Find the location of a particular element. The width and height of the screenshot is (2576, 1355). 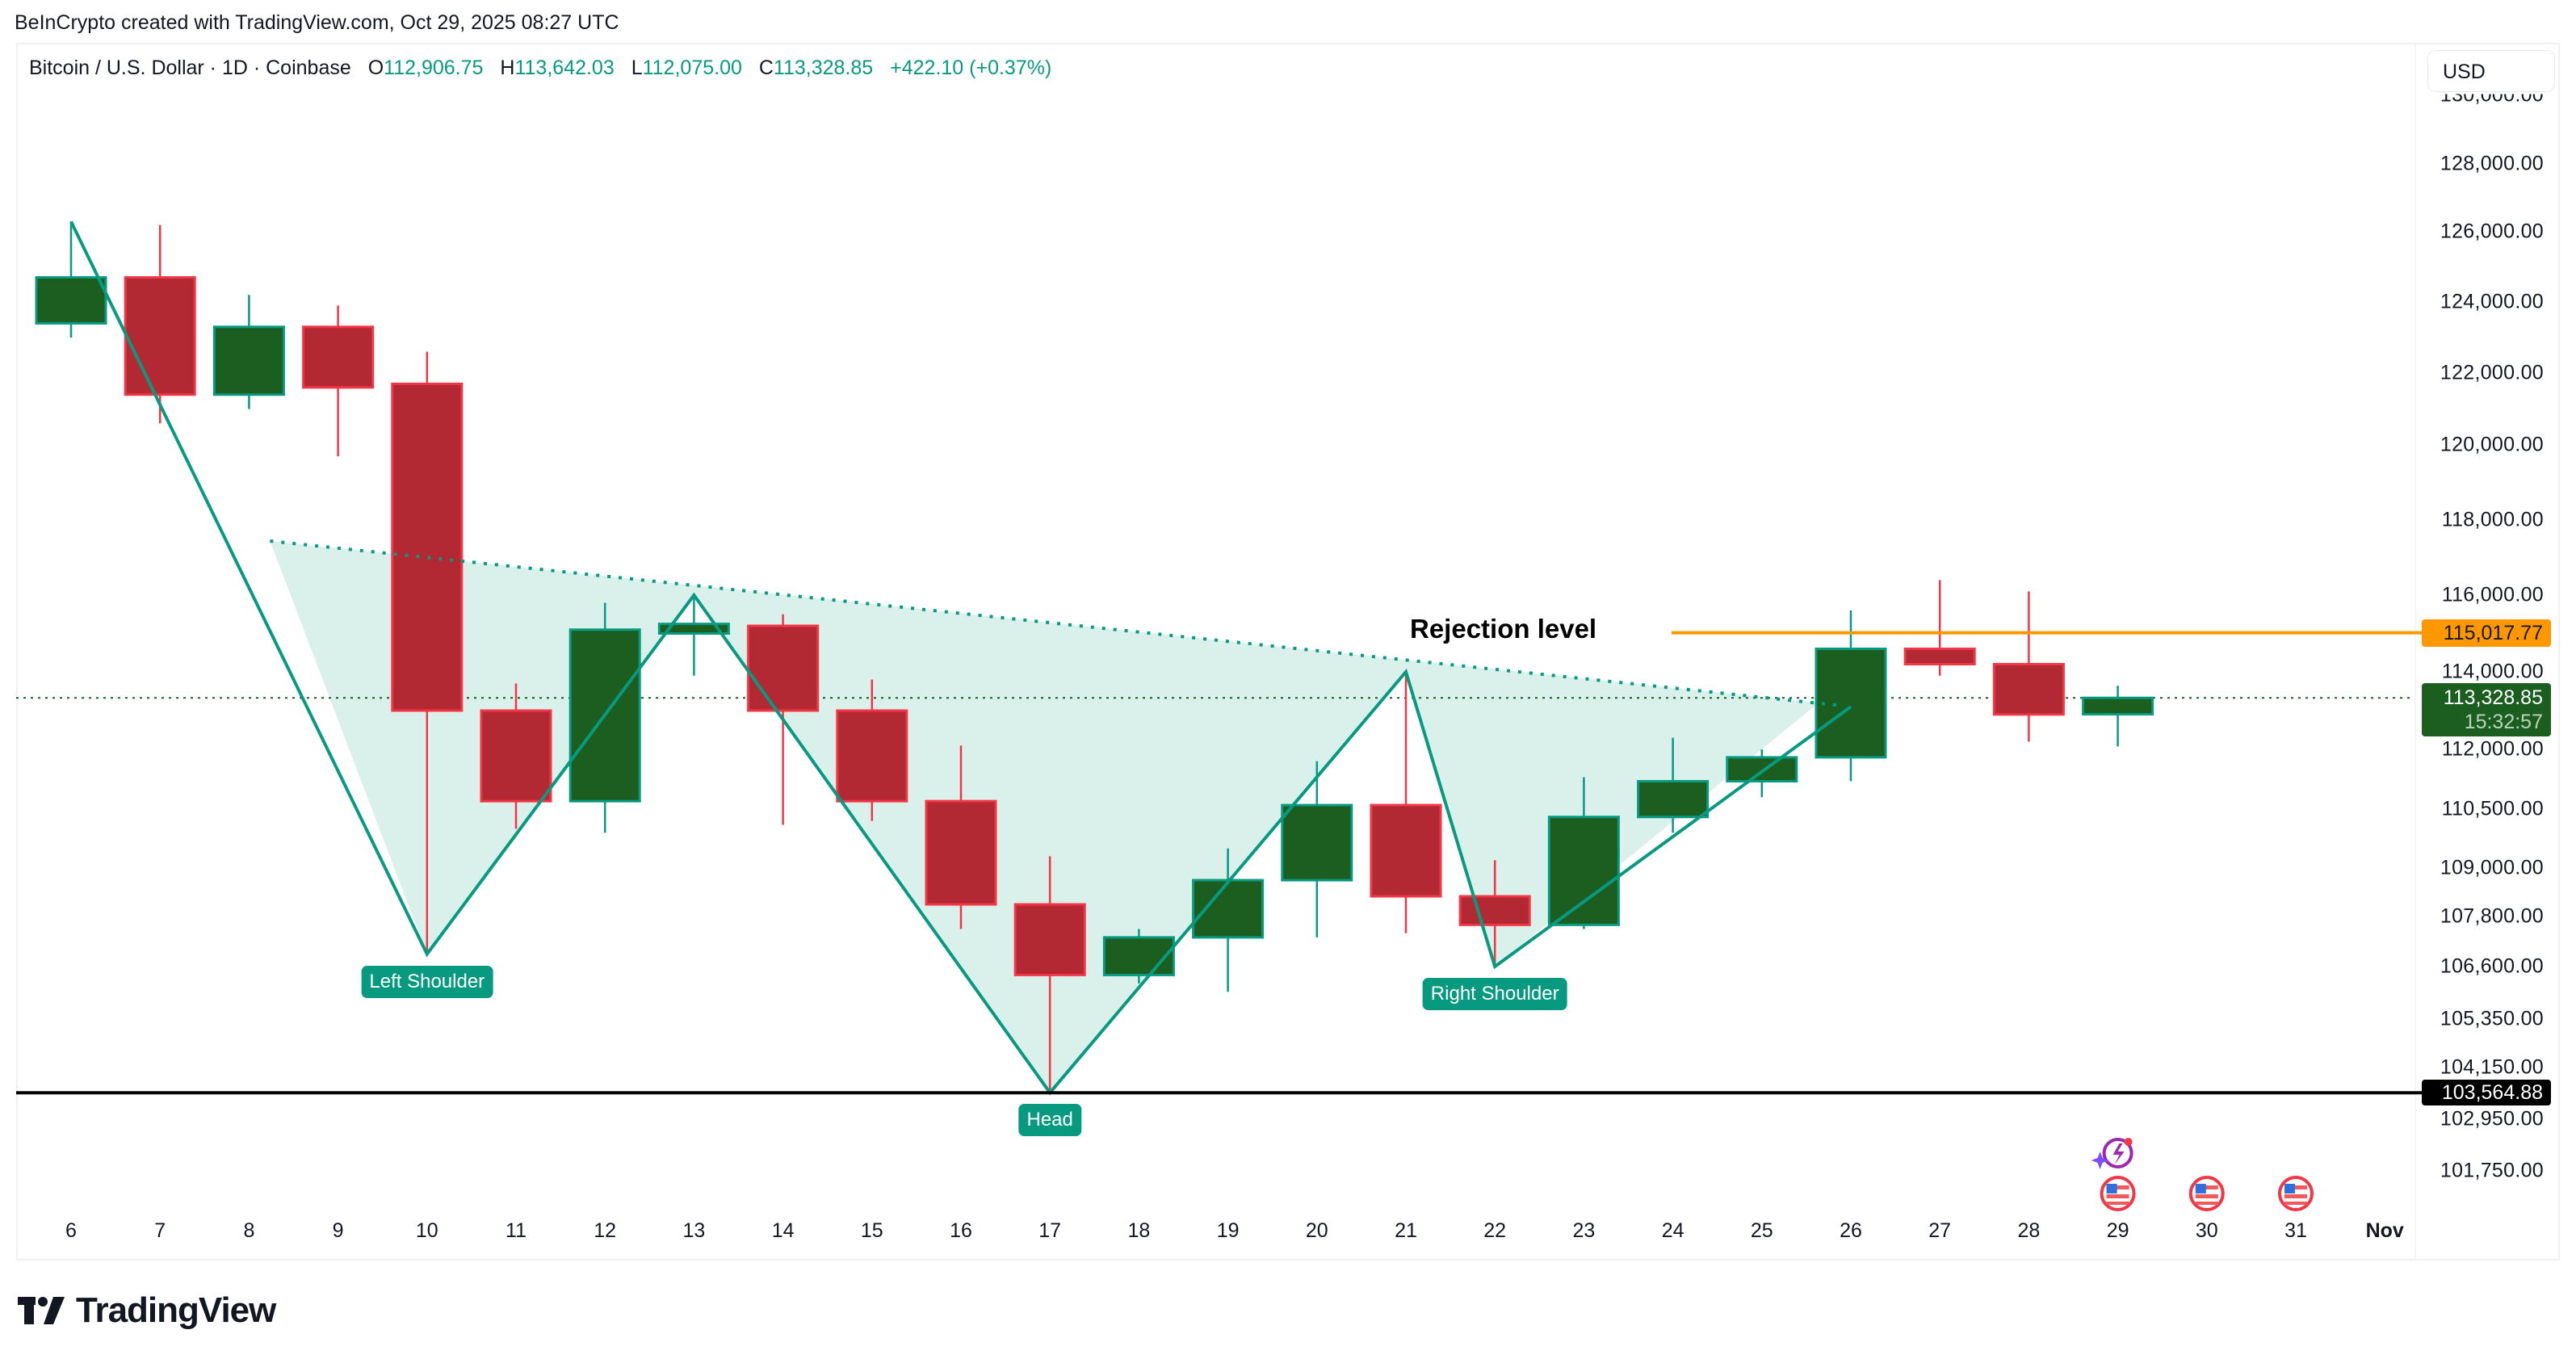

low-label: L is located at coordinates (637, 68).